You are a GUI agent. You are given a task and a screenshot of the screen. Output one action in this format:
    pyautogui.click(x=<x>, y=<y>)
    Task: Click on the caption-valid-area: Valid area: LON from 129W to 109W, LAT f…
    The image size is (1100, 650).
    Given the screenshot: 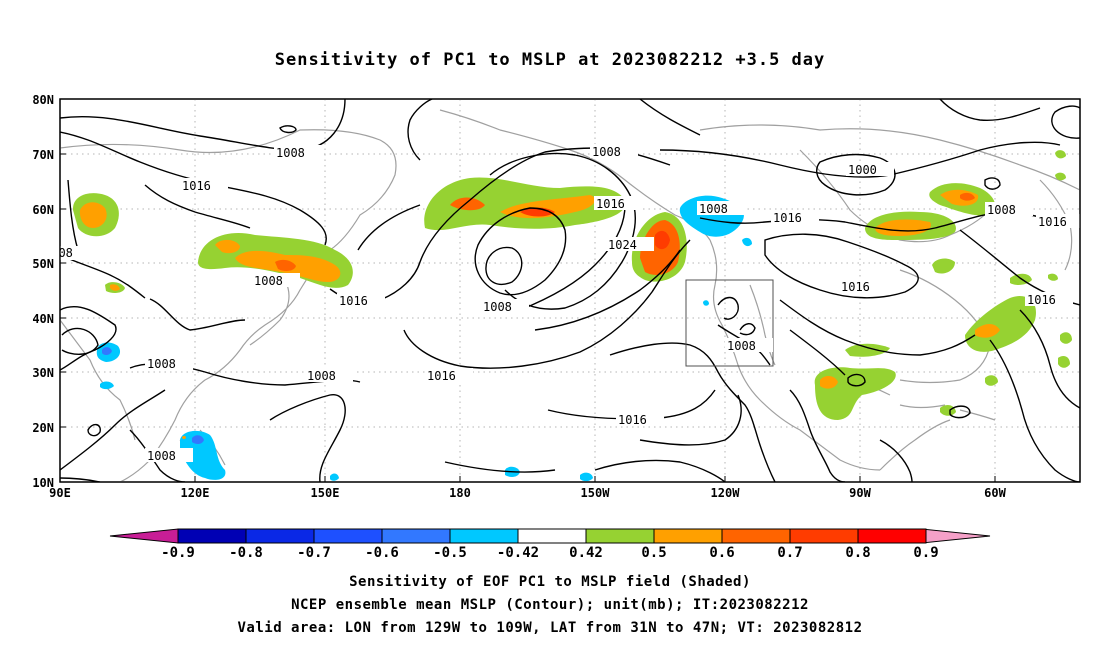 What is the action you would take?
    pyautogui.click(x=550, y=628)
    